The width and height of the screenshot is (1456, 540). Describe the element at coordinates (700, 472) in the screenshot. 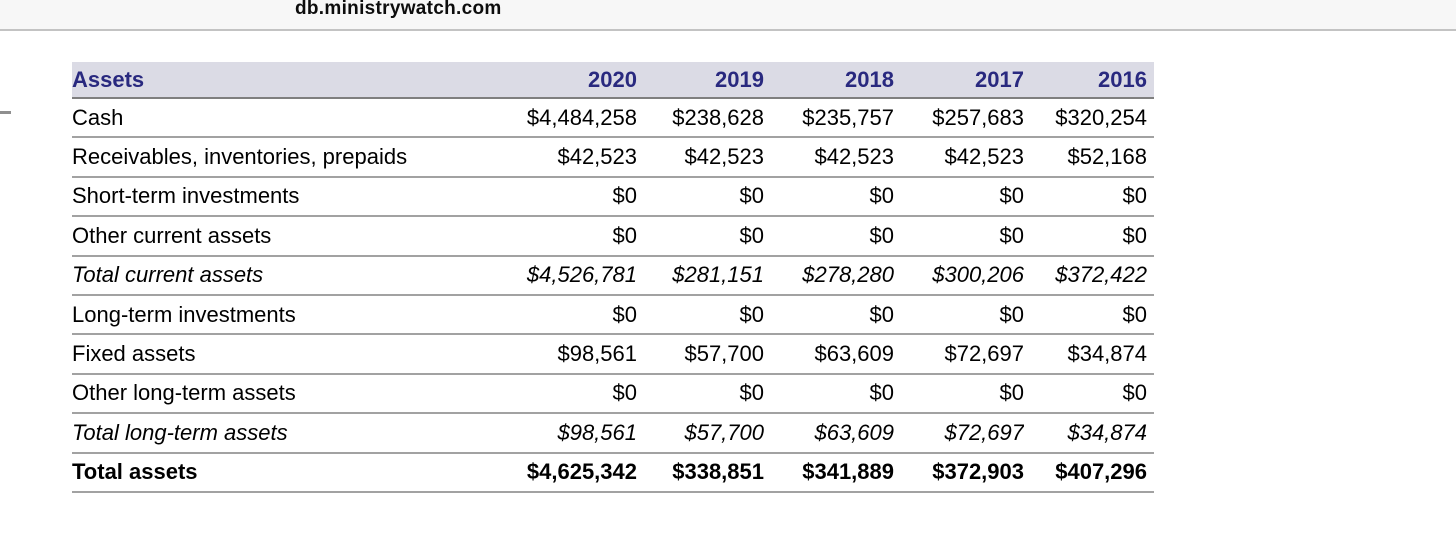

I see `cell-2019: $338,851` at that location.